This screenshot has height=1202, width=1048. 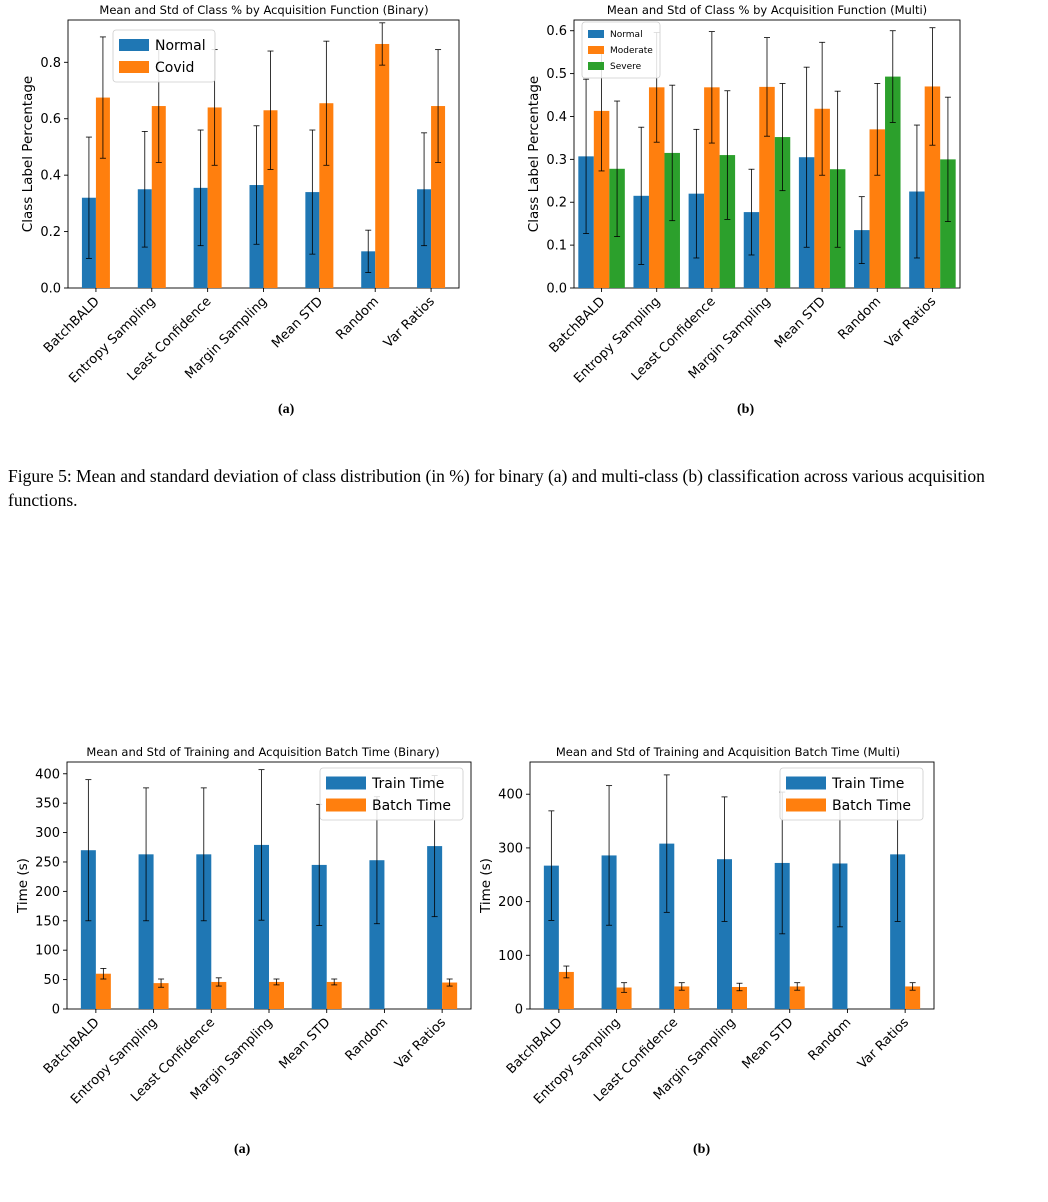 I want to click on legend-label: Normal, so click(x=626, y=35).